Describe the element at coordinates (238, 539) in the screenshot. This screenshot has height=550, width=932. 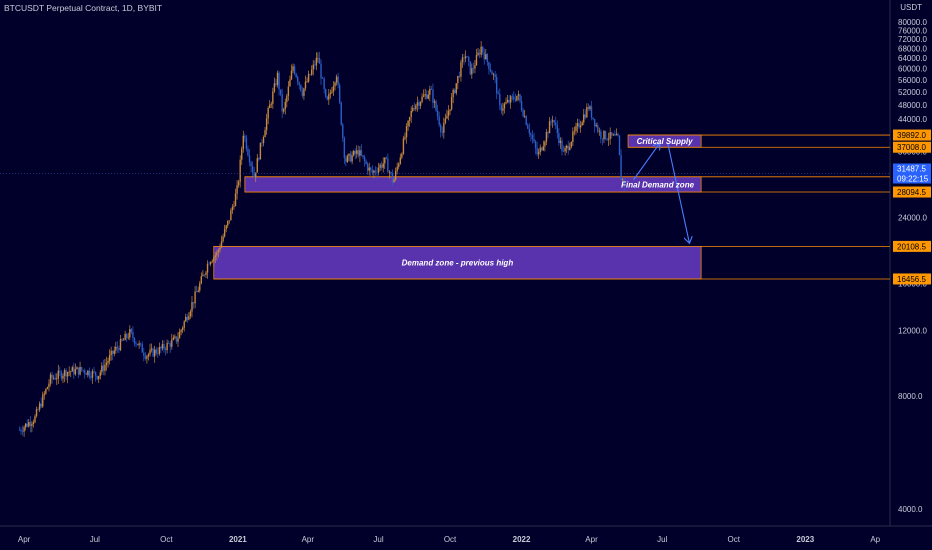
I see `x-tick-label: 2021` at that location.